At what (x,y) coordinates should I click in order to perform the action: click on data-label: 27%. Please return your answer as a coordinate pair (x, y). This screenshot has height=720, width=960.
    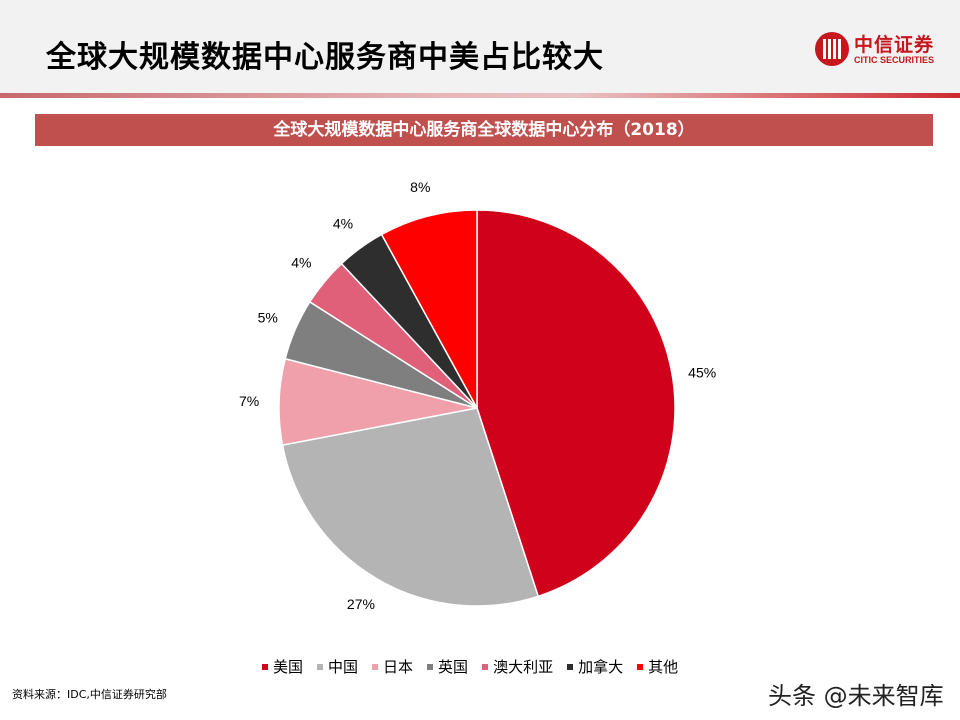
    Looking at the image, I should click on (361, 604).